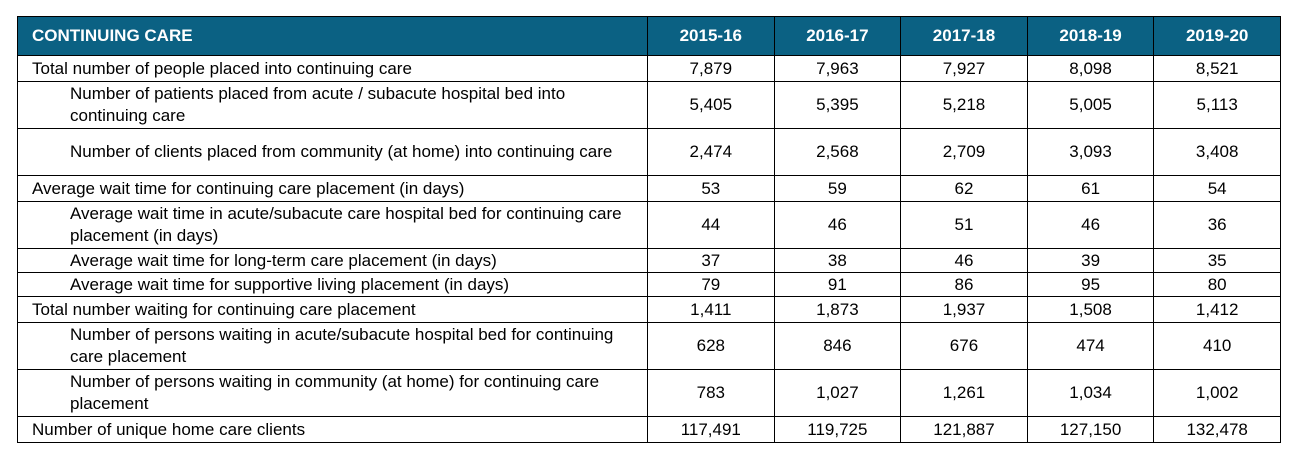  I want to click on row-value: 474, so click(1090, 346).